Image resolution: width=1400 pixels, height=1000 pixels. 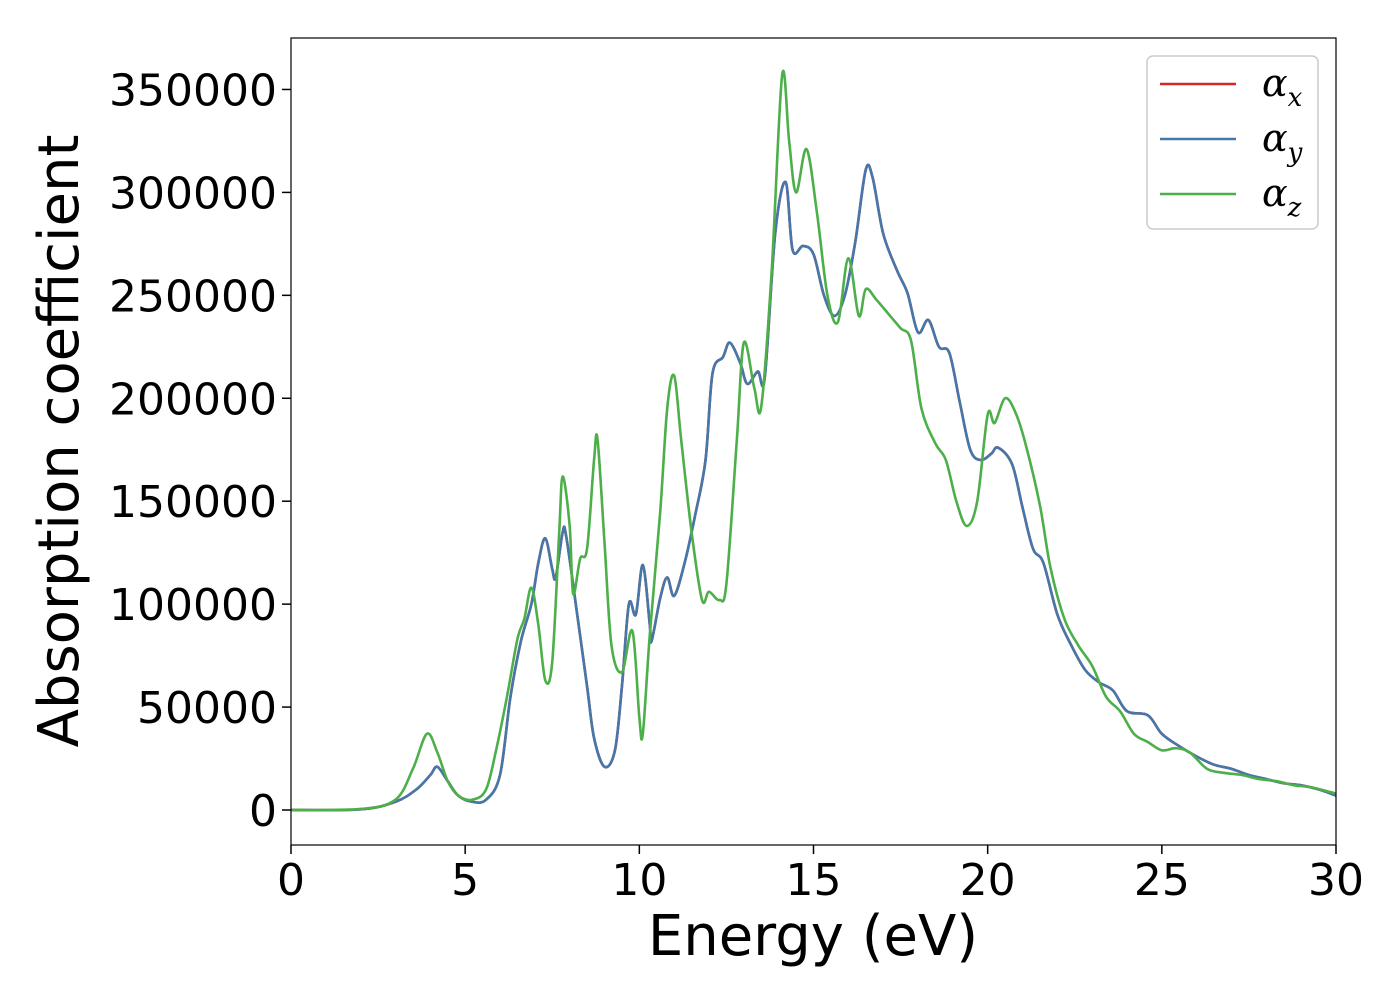 I want to click on y-tick-label: 100000, so click(x=193, y=605).